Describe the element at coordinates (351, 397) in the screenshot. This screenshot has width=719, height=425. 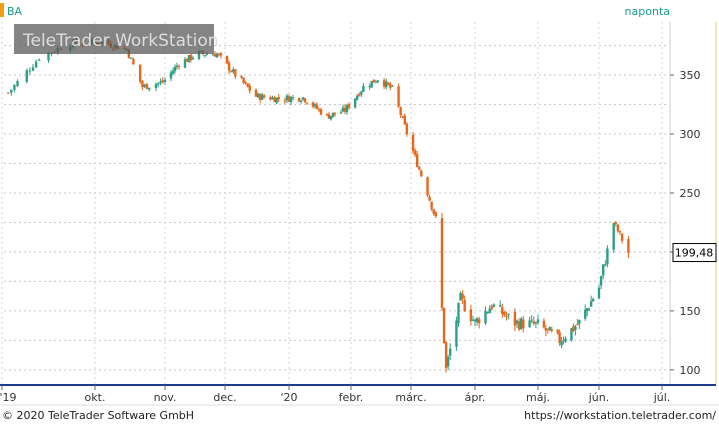
I see `x-tick-label: febr.` at that location.